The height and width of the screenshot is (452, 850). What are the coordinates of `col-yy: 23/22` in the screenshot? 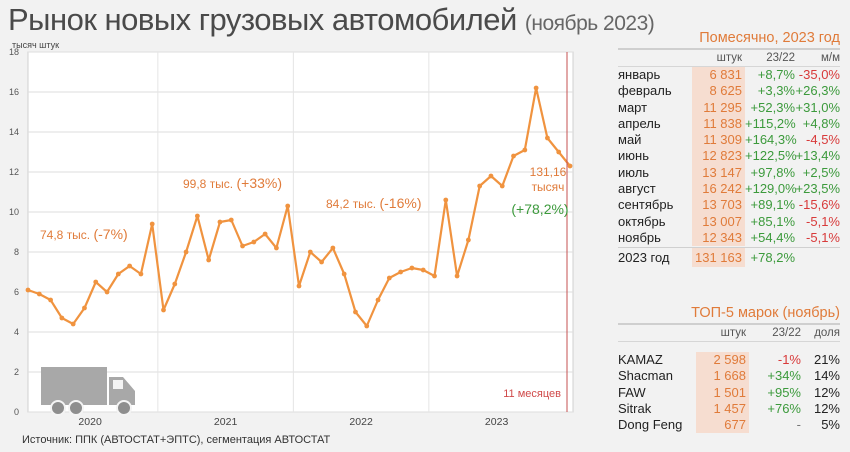 It's located at (780, 58).